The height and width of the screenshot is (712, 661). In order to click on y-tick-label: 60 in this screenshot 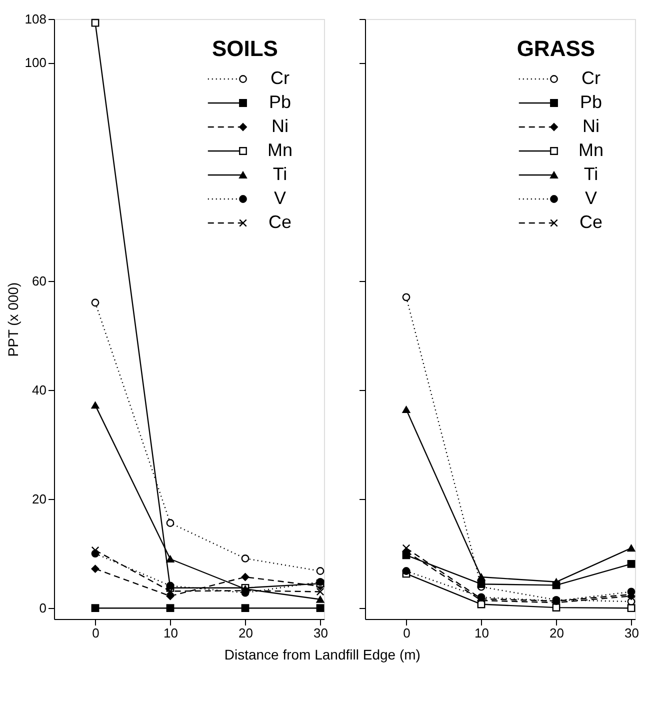, I will do `click(39, 280)`.